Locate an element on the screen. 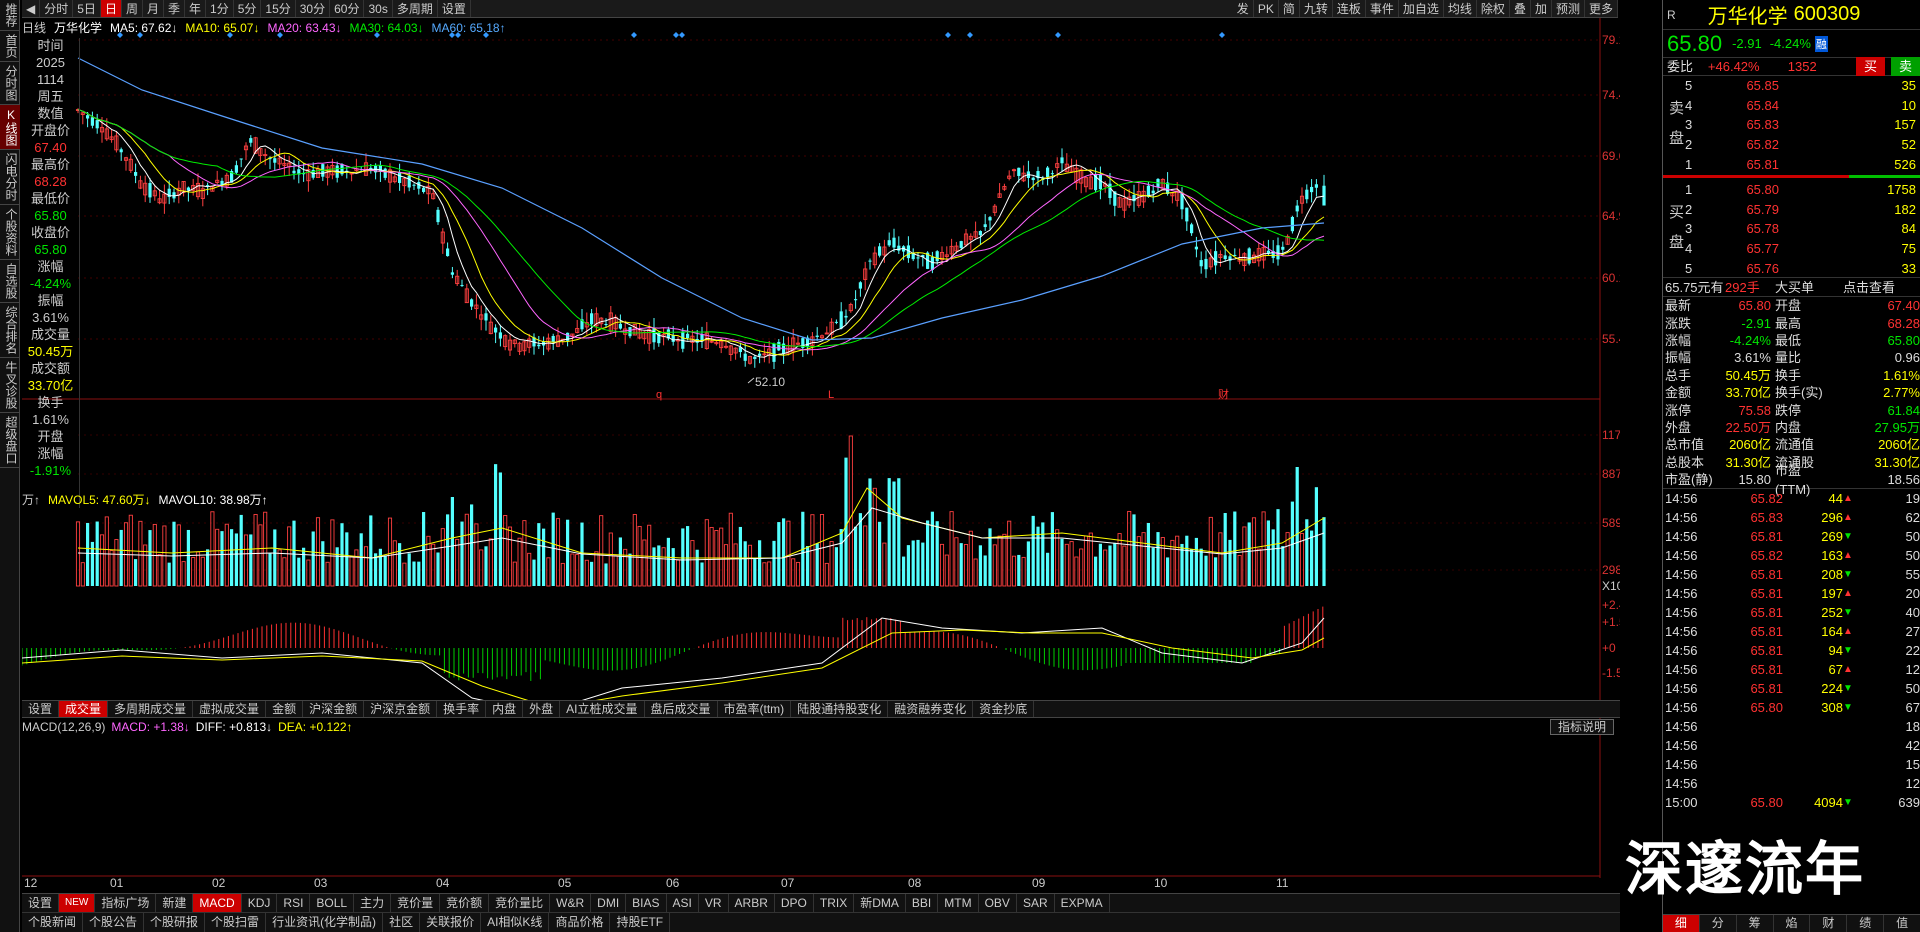 This screenshot has height=932, width=1920. toolbar-right-12: 更多 is located at coordinates (1601, 8).